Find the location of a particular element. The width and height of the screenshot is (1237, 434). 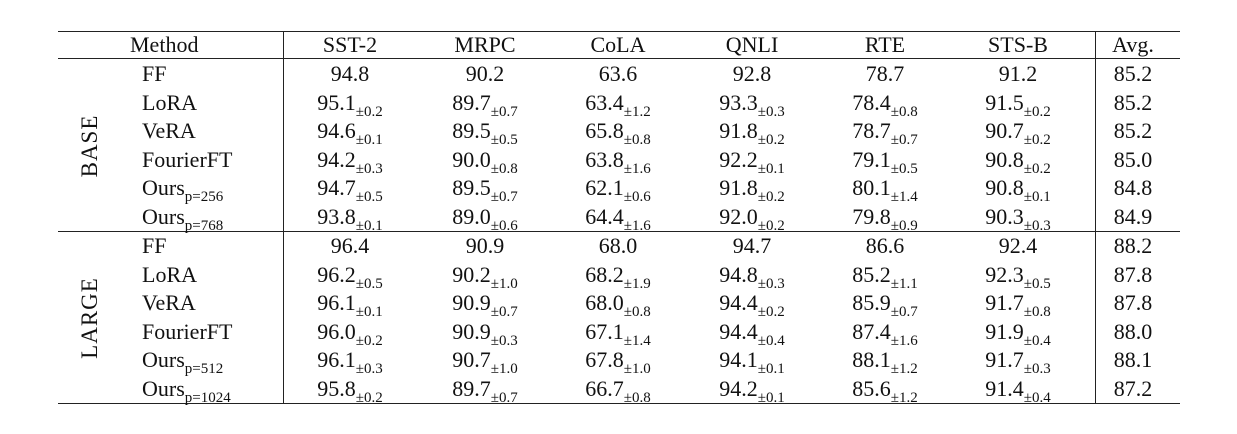

score-cell: 79.1±0.5 is located at coordinates (884, 162).